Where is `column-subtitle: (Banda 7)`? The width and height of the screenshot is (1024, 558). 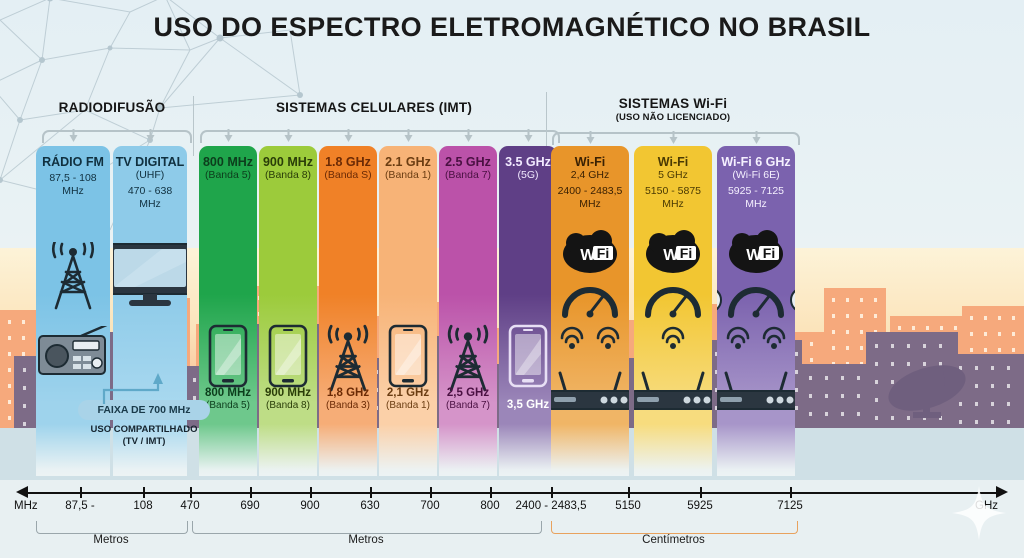
column-subtitle: (Banda 7) is located at coordinates (468, 175).